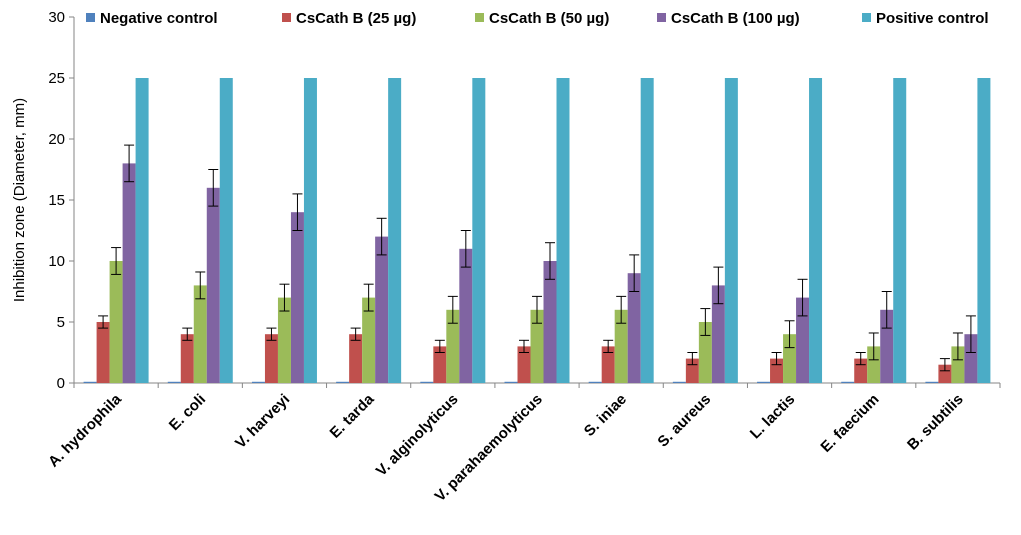 The height and width of the screenshot is (535, 1021). Describe the element at coordinates (56, 17) in the screenshot. I see `y-tick-label: 30` at that location.